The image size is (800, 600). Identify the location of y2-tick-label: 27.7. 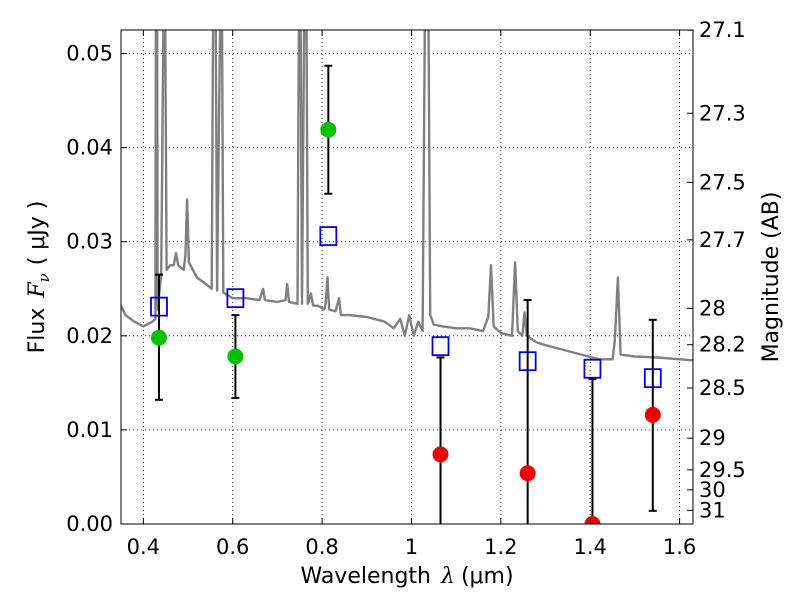
(722, 240).